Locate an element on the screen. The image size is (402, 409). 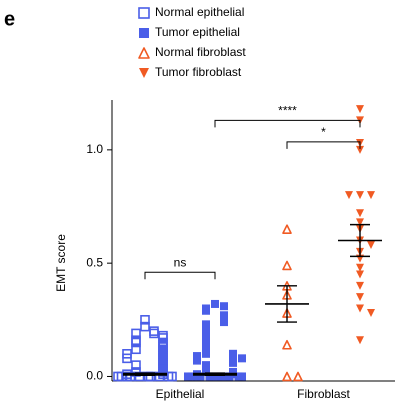
legend-label: Normal epithelial is located at coordinates (199, 12).